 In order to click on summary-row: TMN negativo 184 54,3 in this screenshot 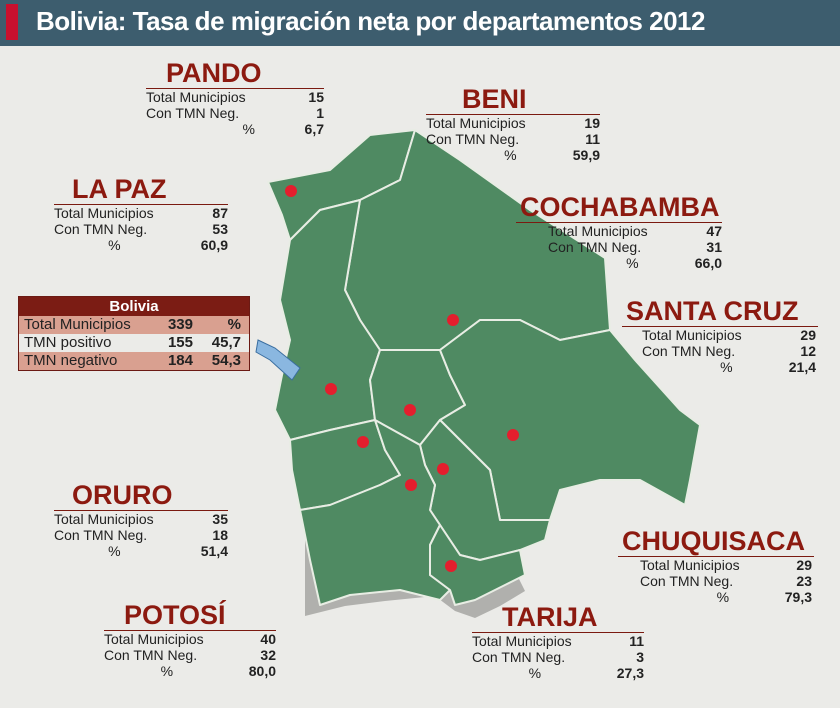, I will do `click(134, 361)`.